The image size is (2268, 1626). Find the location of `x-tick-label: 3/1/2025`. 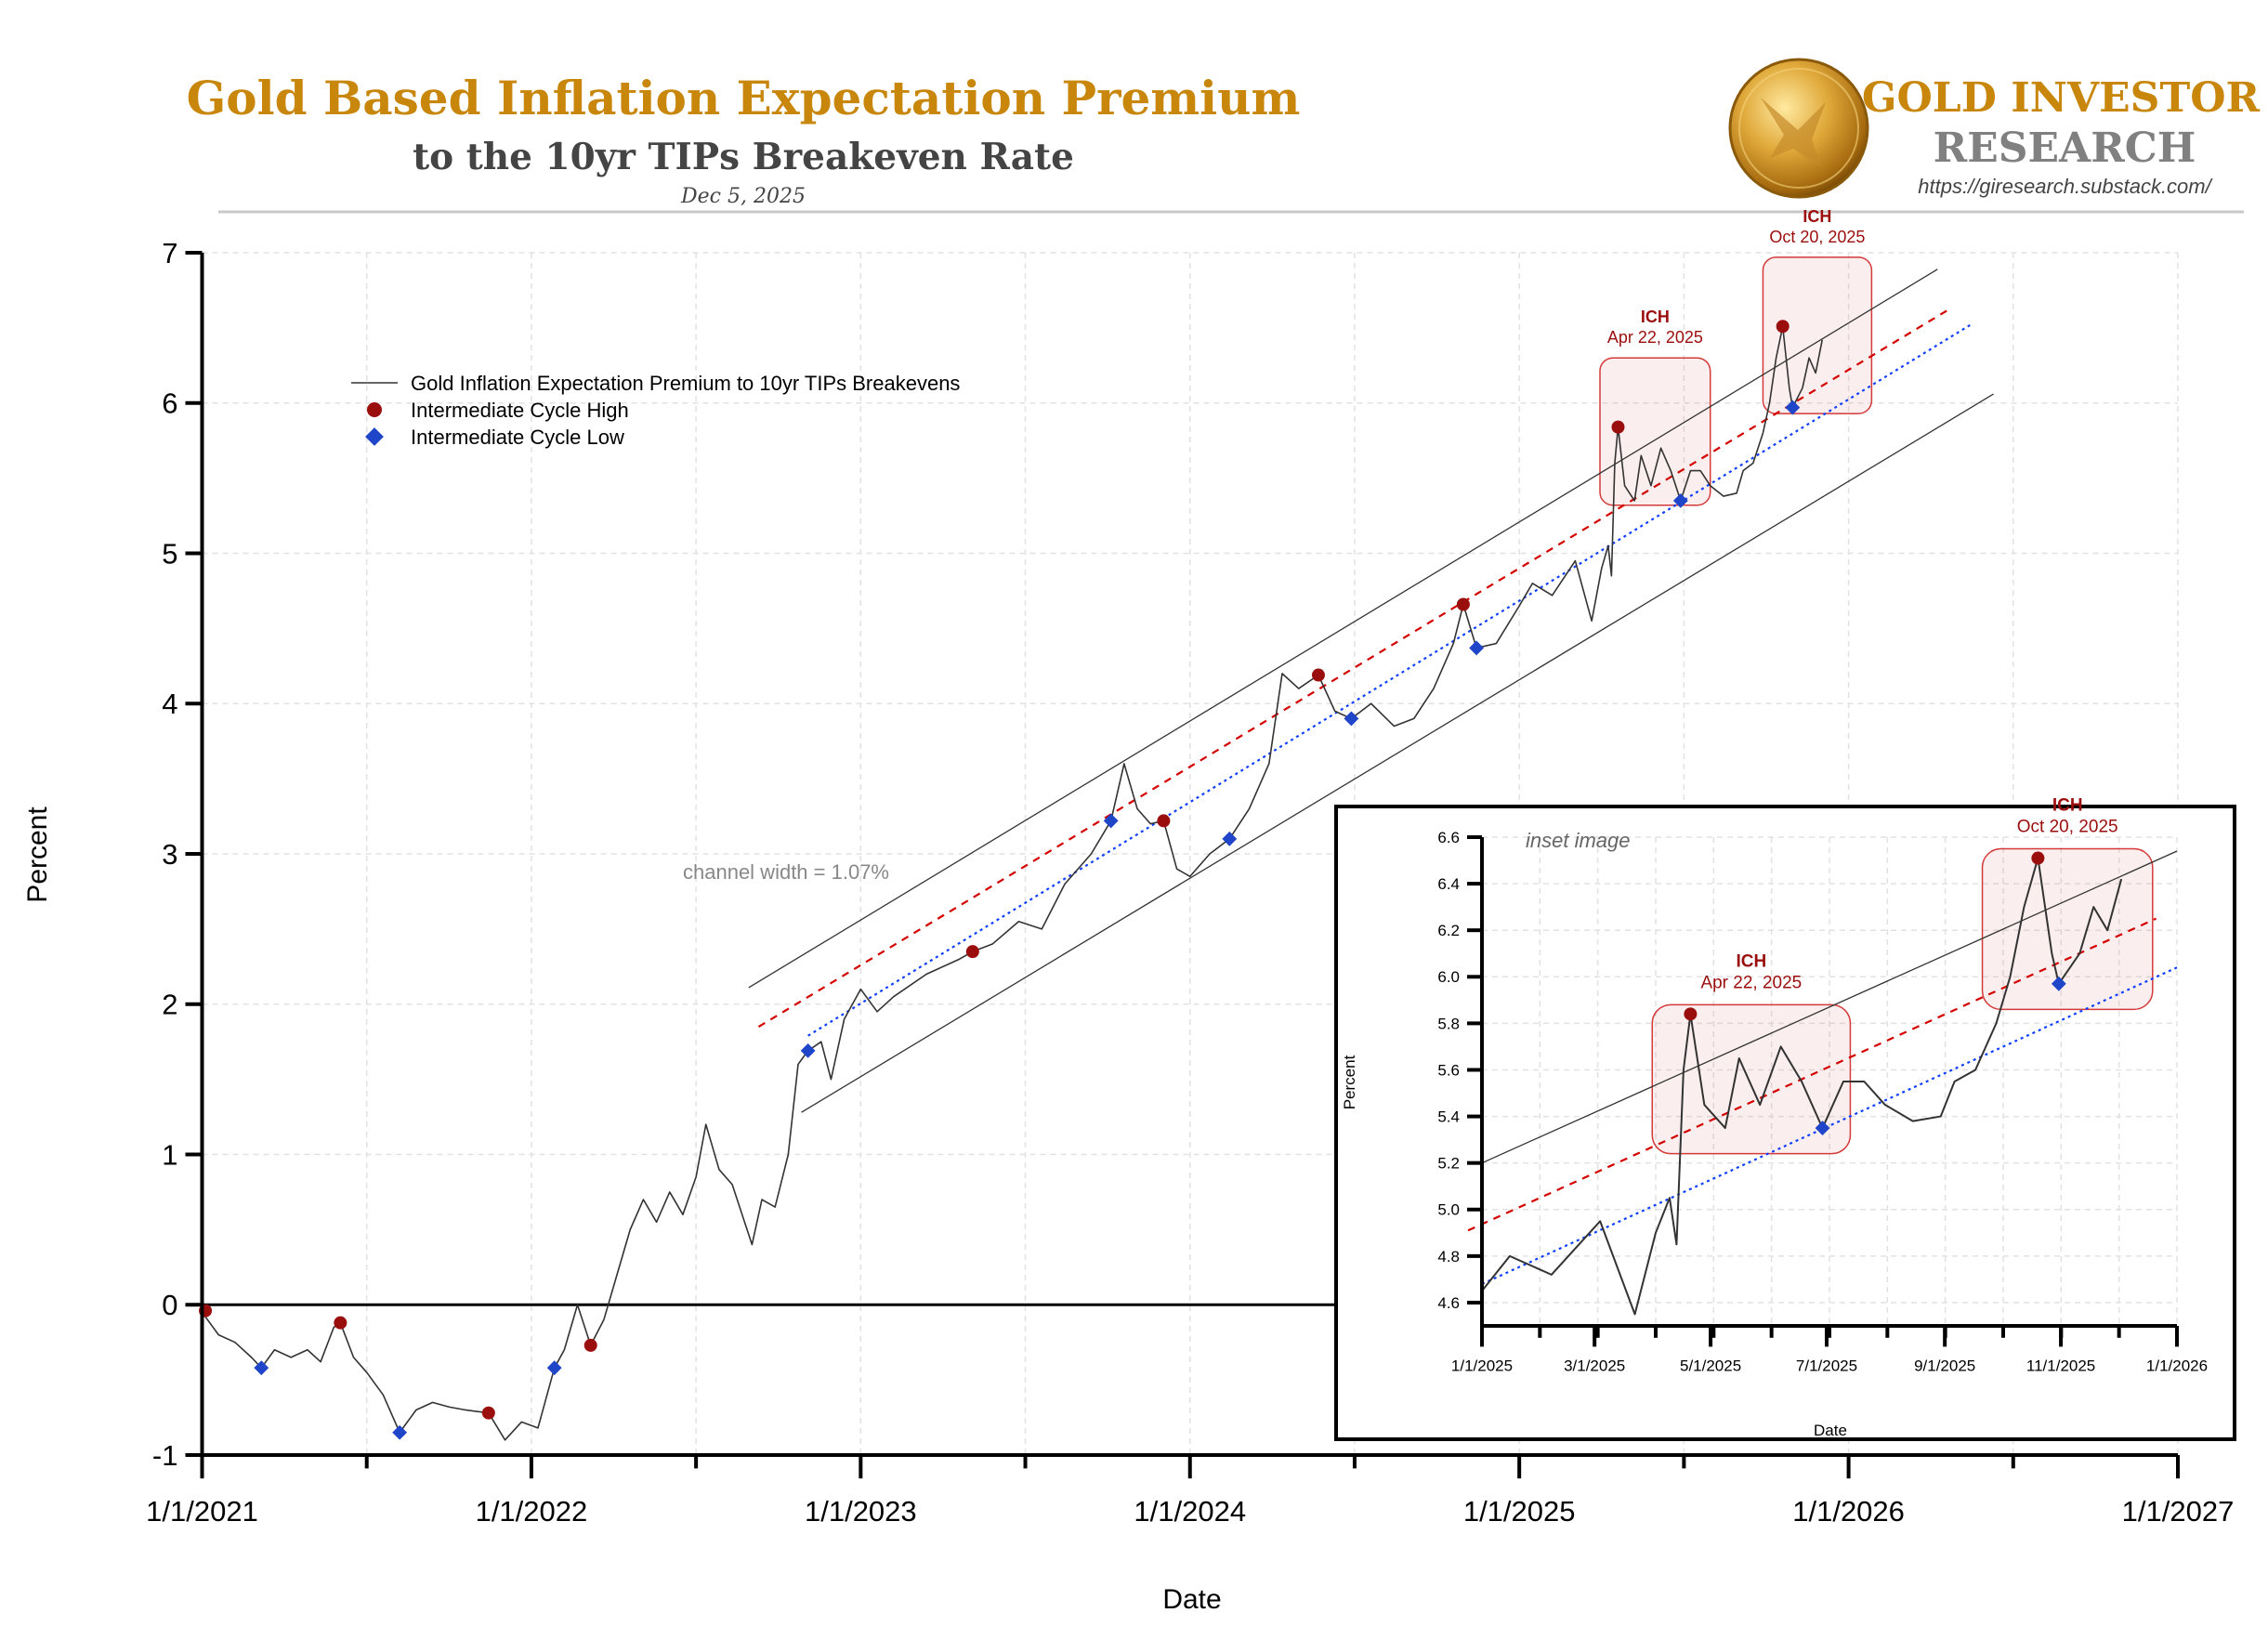

x-tick-label: 3/1/2025 is located at coordinates (1594, 1365).